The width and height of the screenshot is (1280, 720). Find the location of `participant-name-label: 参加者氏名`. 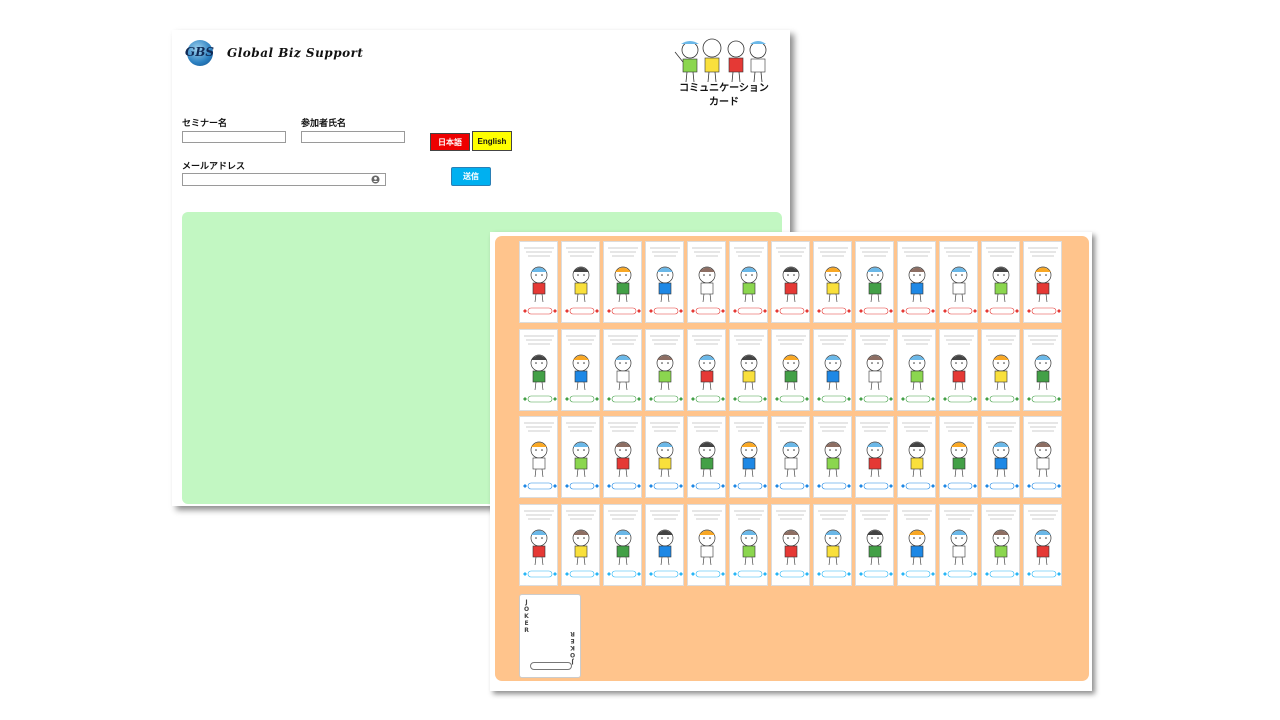

participant-name-label: 参加者氏名 is located at coordinates (324, 124).